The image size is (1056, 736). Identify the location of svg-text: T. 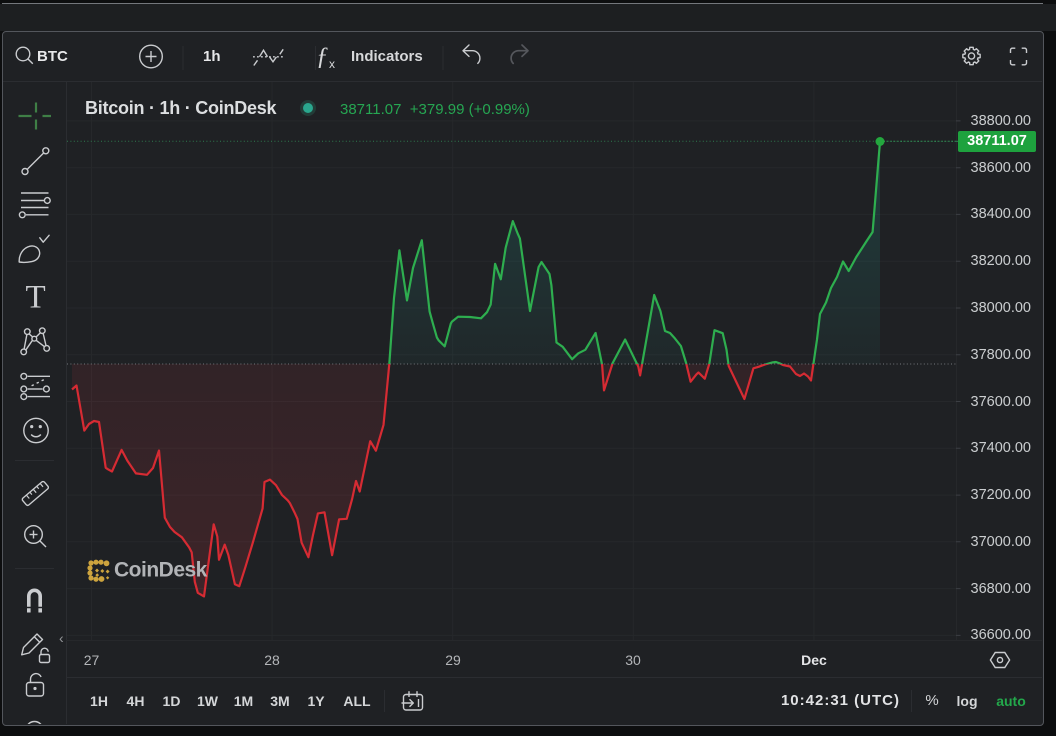
(36, 298).